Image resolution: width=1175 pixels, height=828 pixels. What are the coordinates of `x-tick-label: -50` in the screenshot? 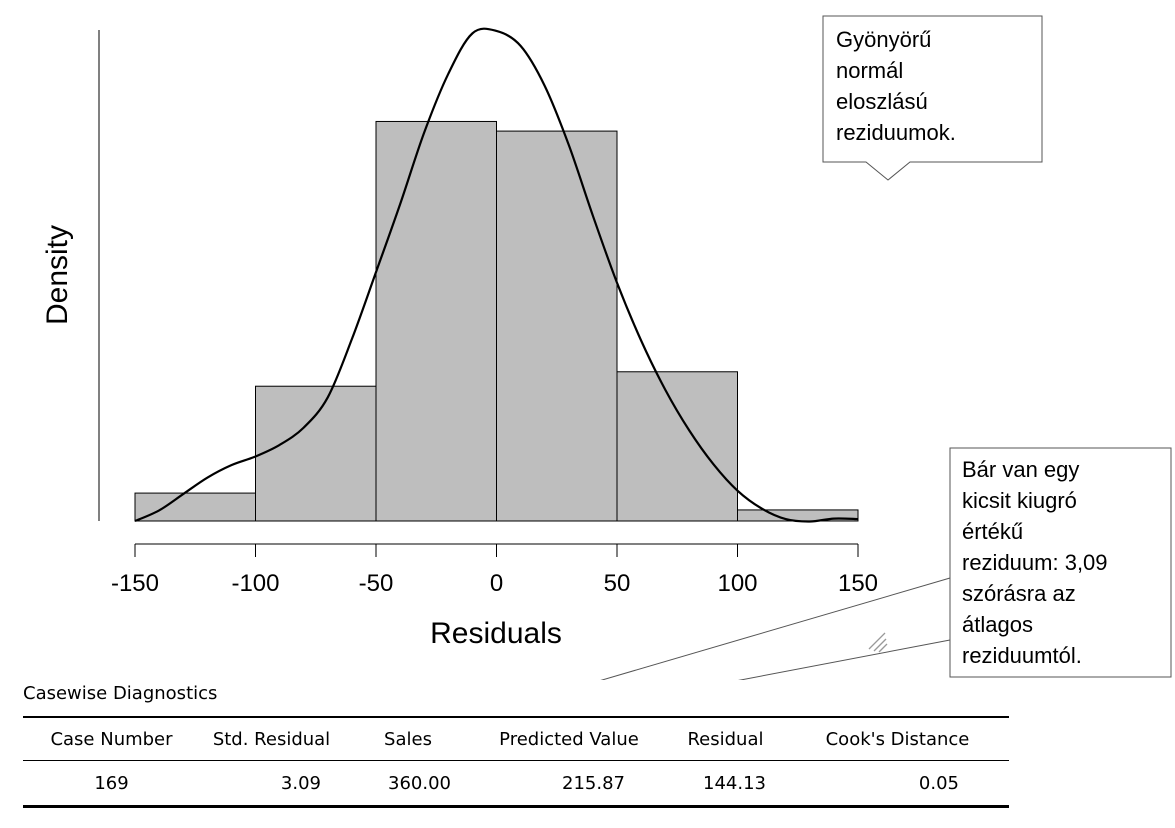 It's located at (376, 583).